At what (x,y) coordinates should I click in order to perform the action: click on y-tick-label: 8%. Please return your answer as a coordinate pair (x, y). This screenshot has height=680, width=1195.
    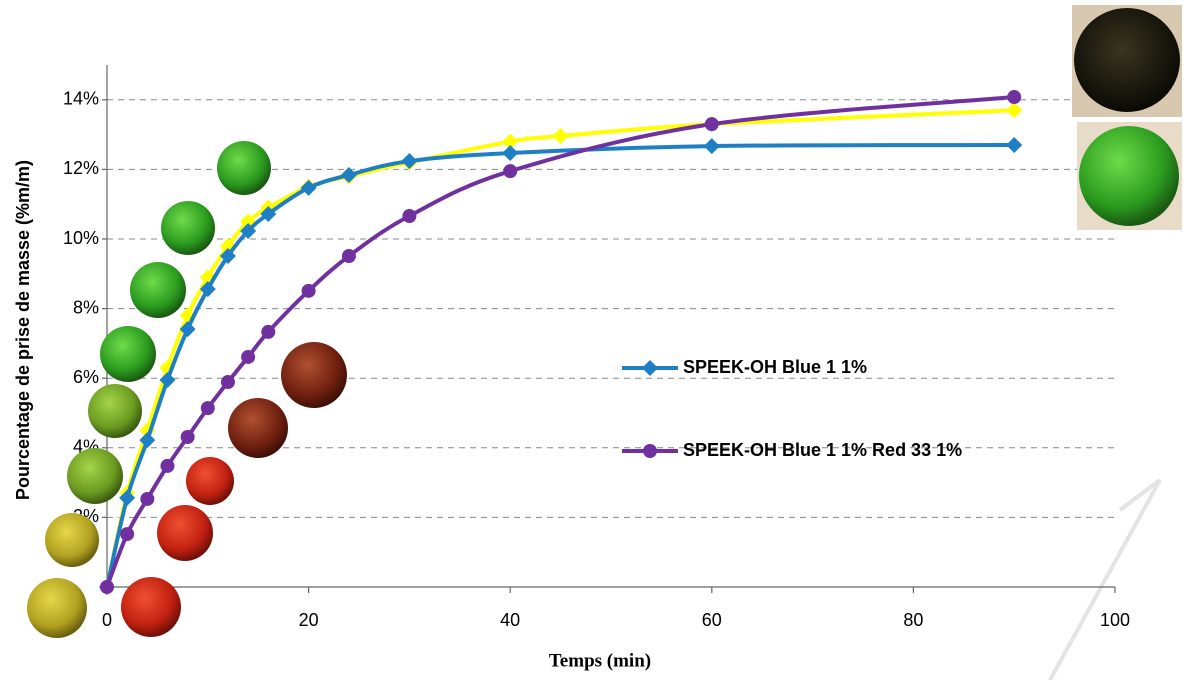
    Looking at the image, I should click on (86, 307).